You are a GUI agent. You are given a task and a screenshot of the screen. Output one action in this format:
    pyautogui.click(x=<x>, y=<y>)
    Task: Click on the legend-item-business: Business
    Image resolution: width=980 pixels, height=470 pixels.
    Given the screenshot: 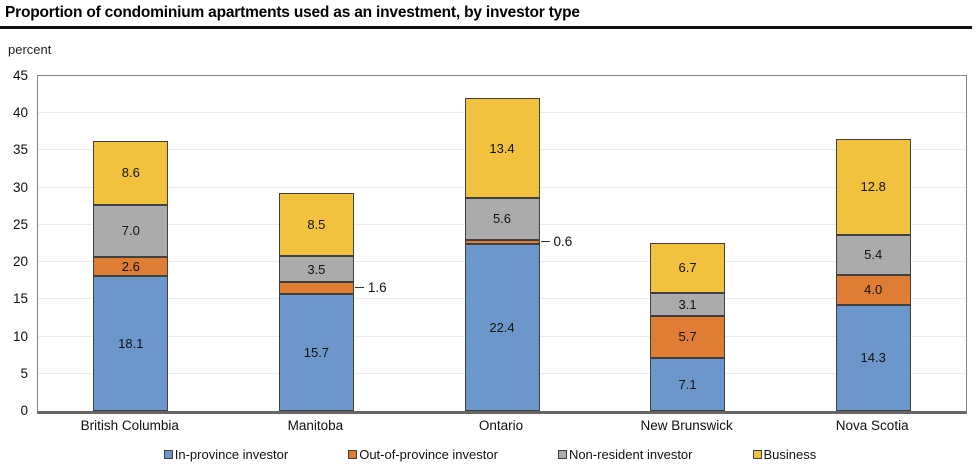 What is the action you would take?
    pyautogui.click(x=784, y=454)
    